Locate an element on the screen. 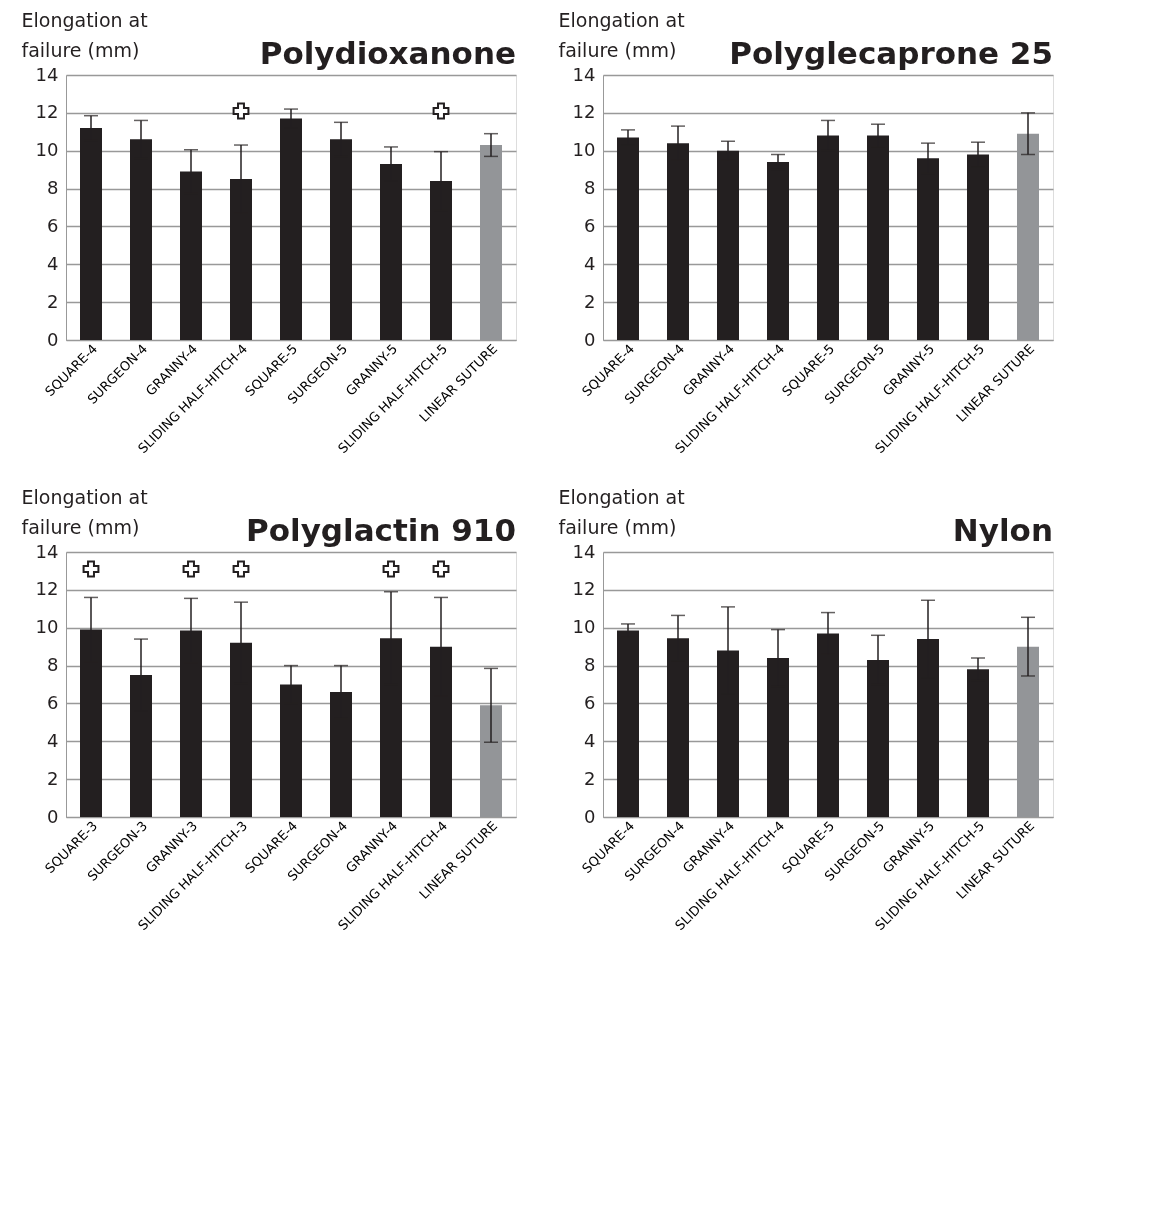 The image size is (1168, 1220). chart-title: Nylon is located at coordinates (1002, 530).